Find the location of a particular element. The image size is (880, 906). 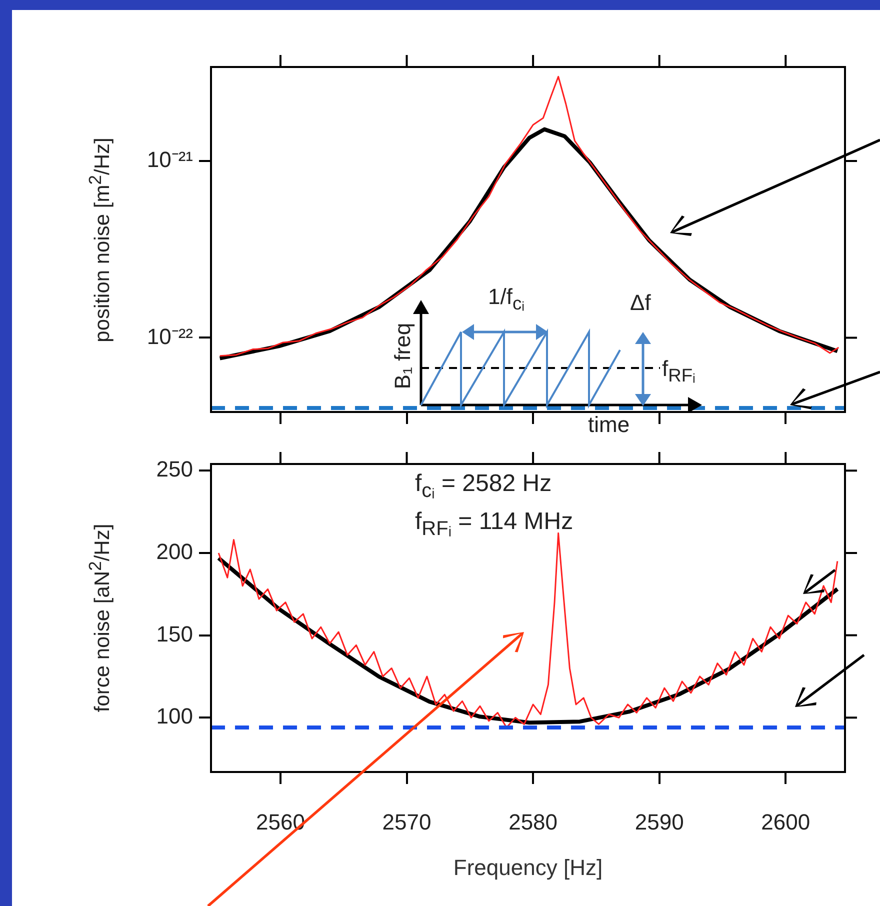

x-tick-label: 2580 is located at coordinates (533, 821).